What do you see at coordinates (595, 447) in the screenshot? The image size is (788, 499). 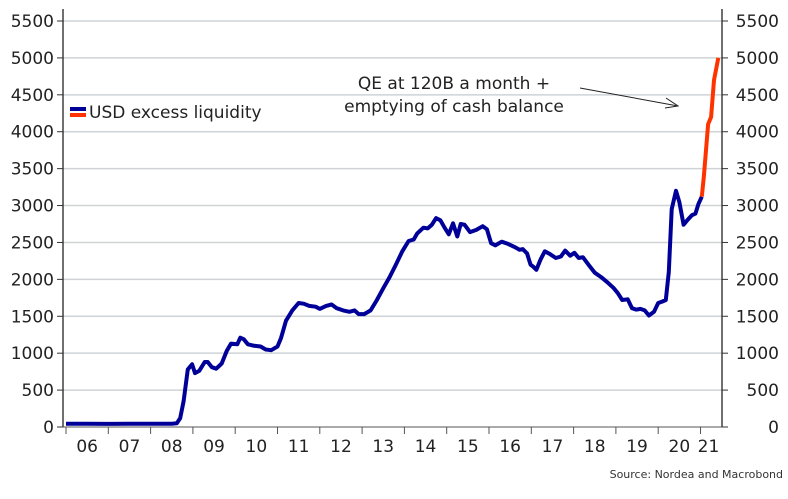 I see `x-tick-label: 18` at bounding box center [595, 447].